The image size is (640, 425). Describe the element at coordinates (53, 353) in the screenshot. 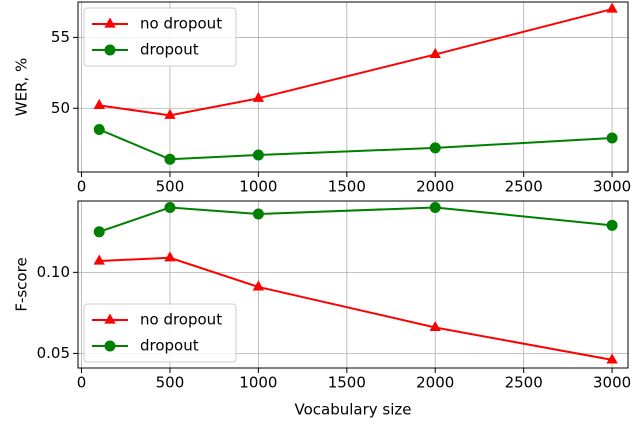

I see `y-tick-label: 0.05` at that location.